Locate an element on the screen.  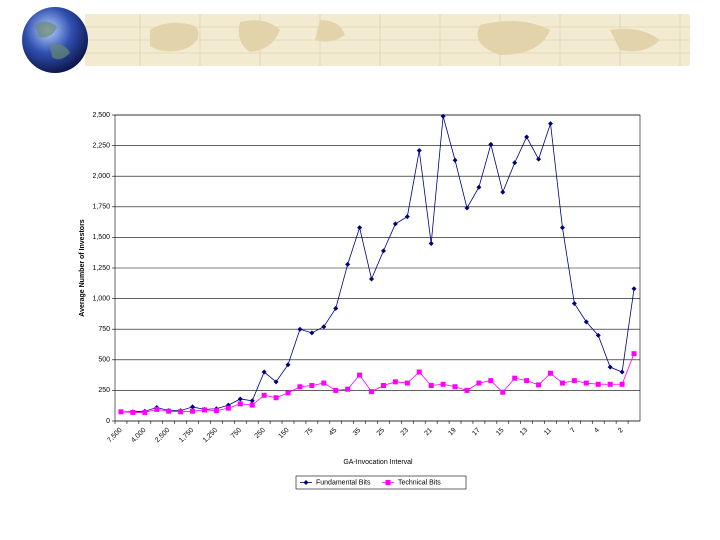
x-tick-label: 1,750 is located at coordinates (186, 435).